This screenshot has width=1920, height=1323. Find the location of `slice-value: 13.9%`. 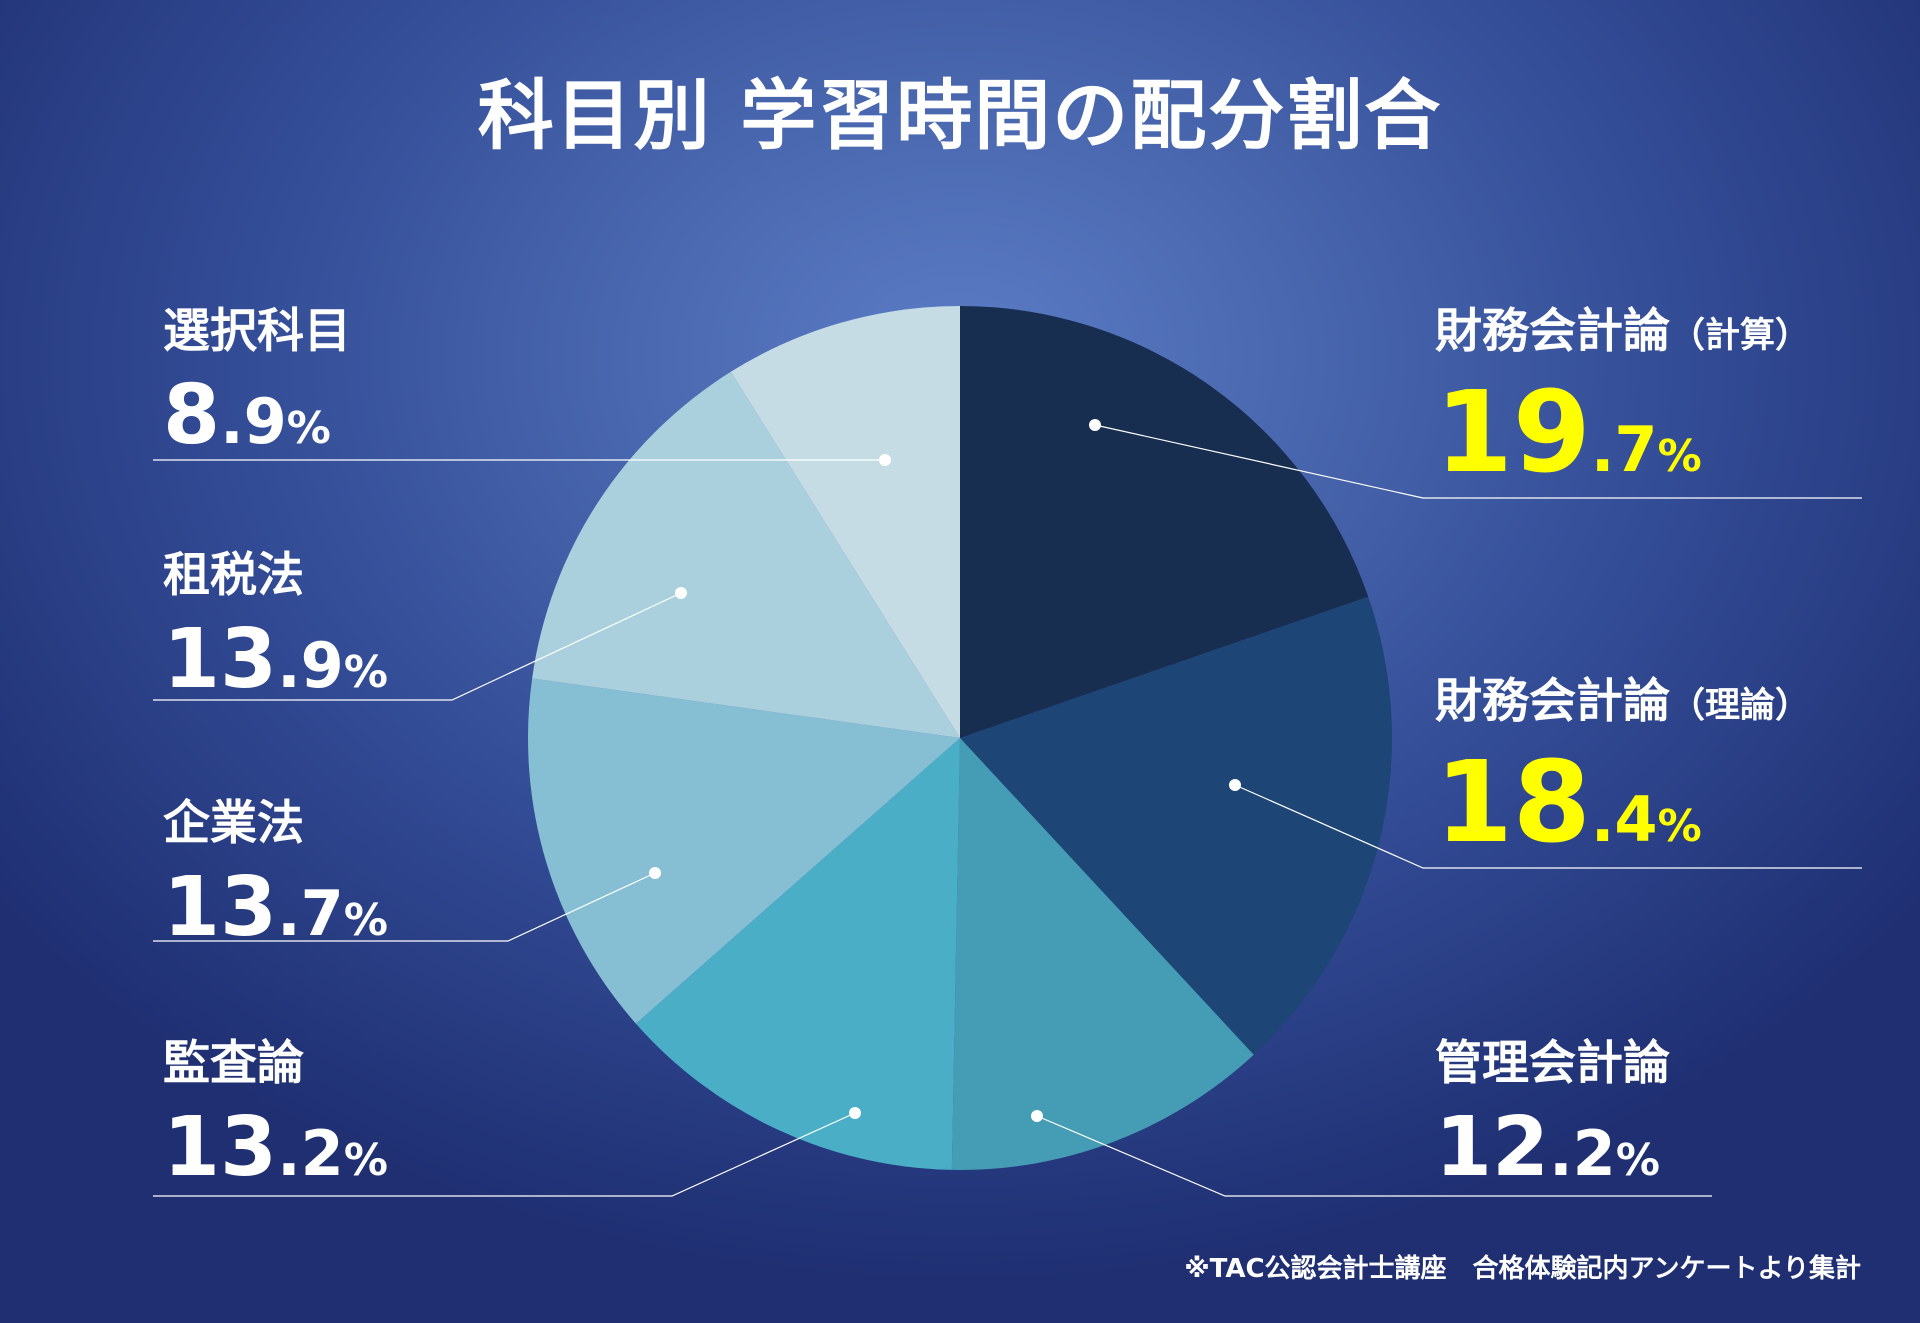

slice-value: 13.9% is located at coordinates (275, 660).